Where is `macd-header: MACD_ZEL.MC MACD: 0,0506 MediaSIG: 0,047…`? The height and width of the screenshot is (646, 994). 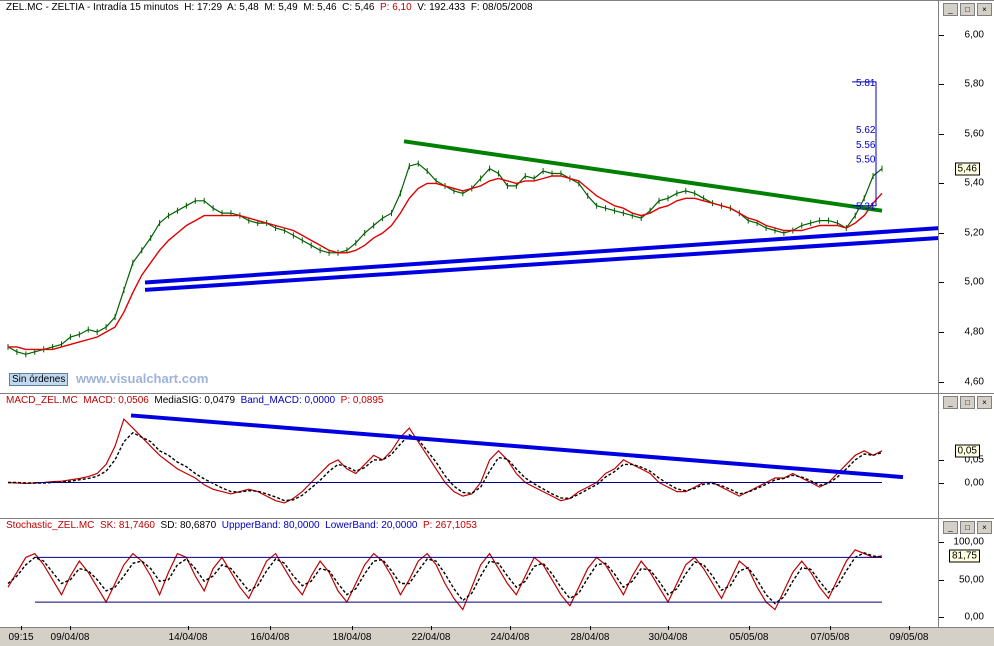 macd-header: MACD_ZEL.MC MACD: 0,0506 MediaSIG: 0,047… is located at coordinates (194, 400).